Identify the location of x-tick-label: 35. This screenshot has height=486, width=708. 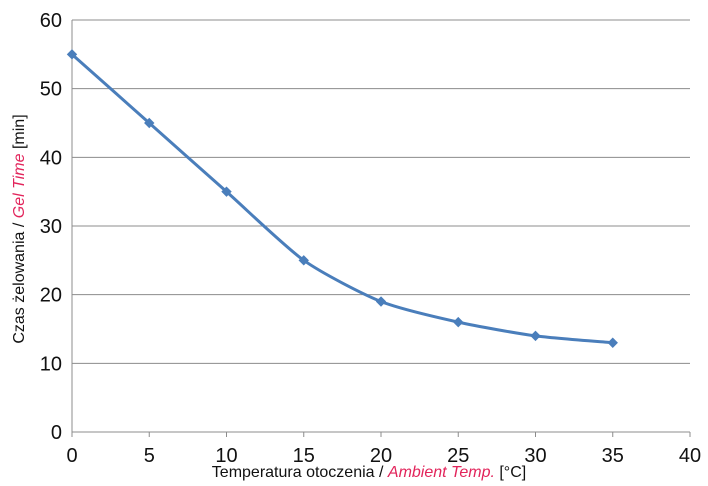
(613, 456).